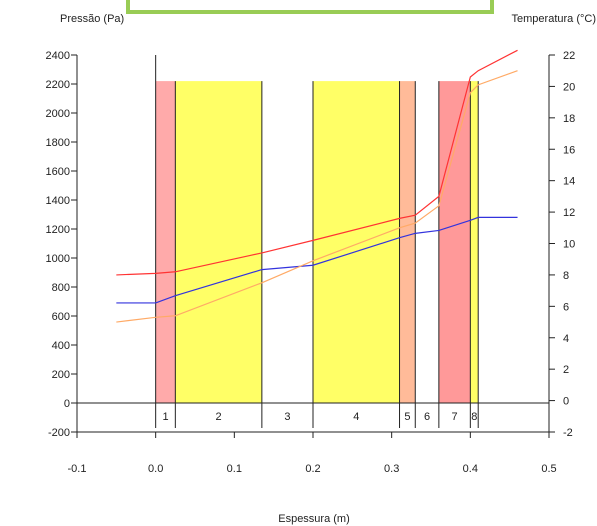 This screenshot has height=526, width=597. Describe the element at coordinates (58, 172) in the screenshot. I see `y-left-tick-label: 1600` at that location.